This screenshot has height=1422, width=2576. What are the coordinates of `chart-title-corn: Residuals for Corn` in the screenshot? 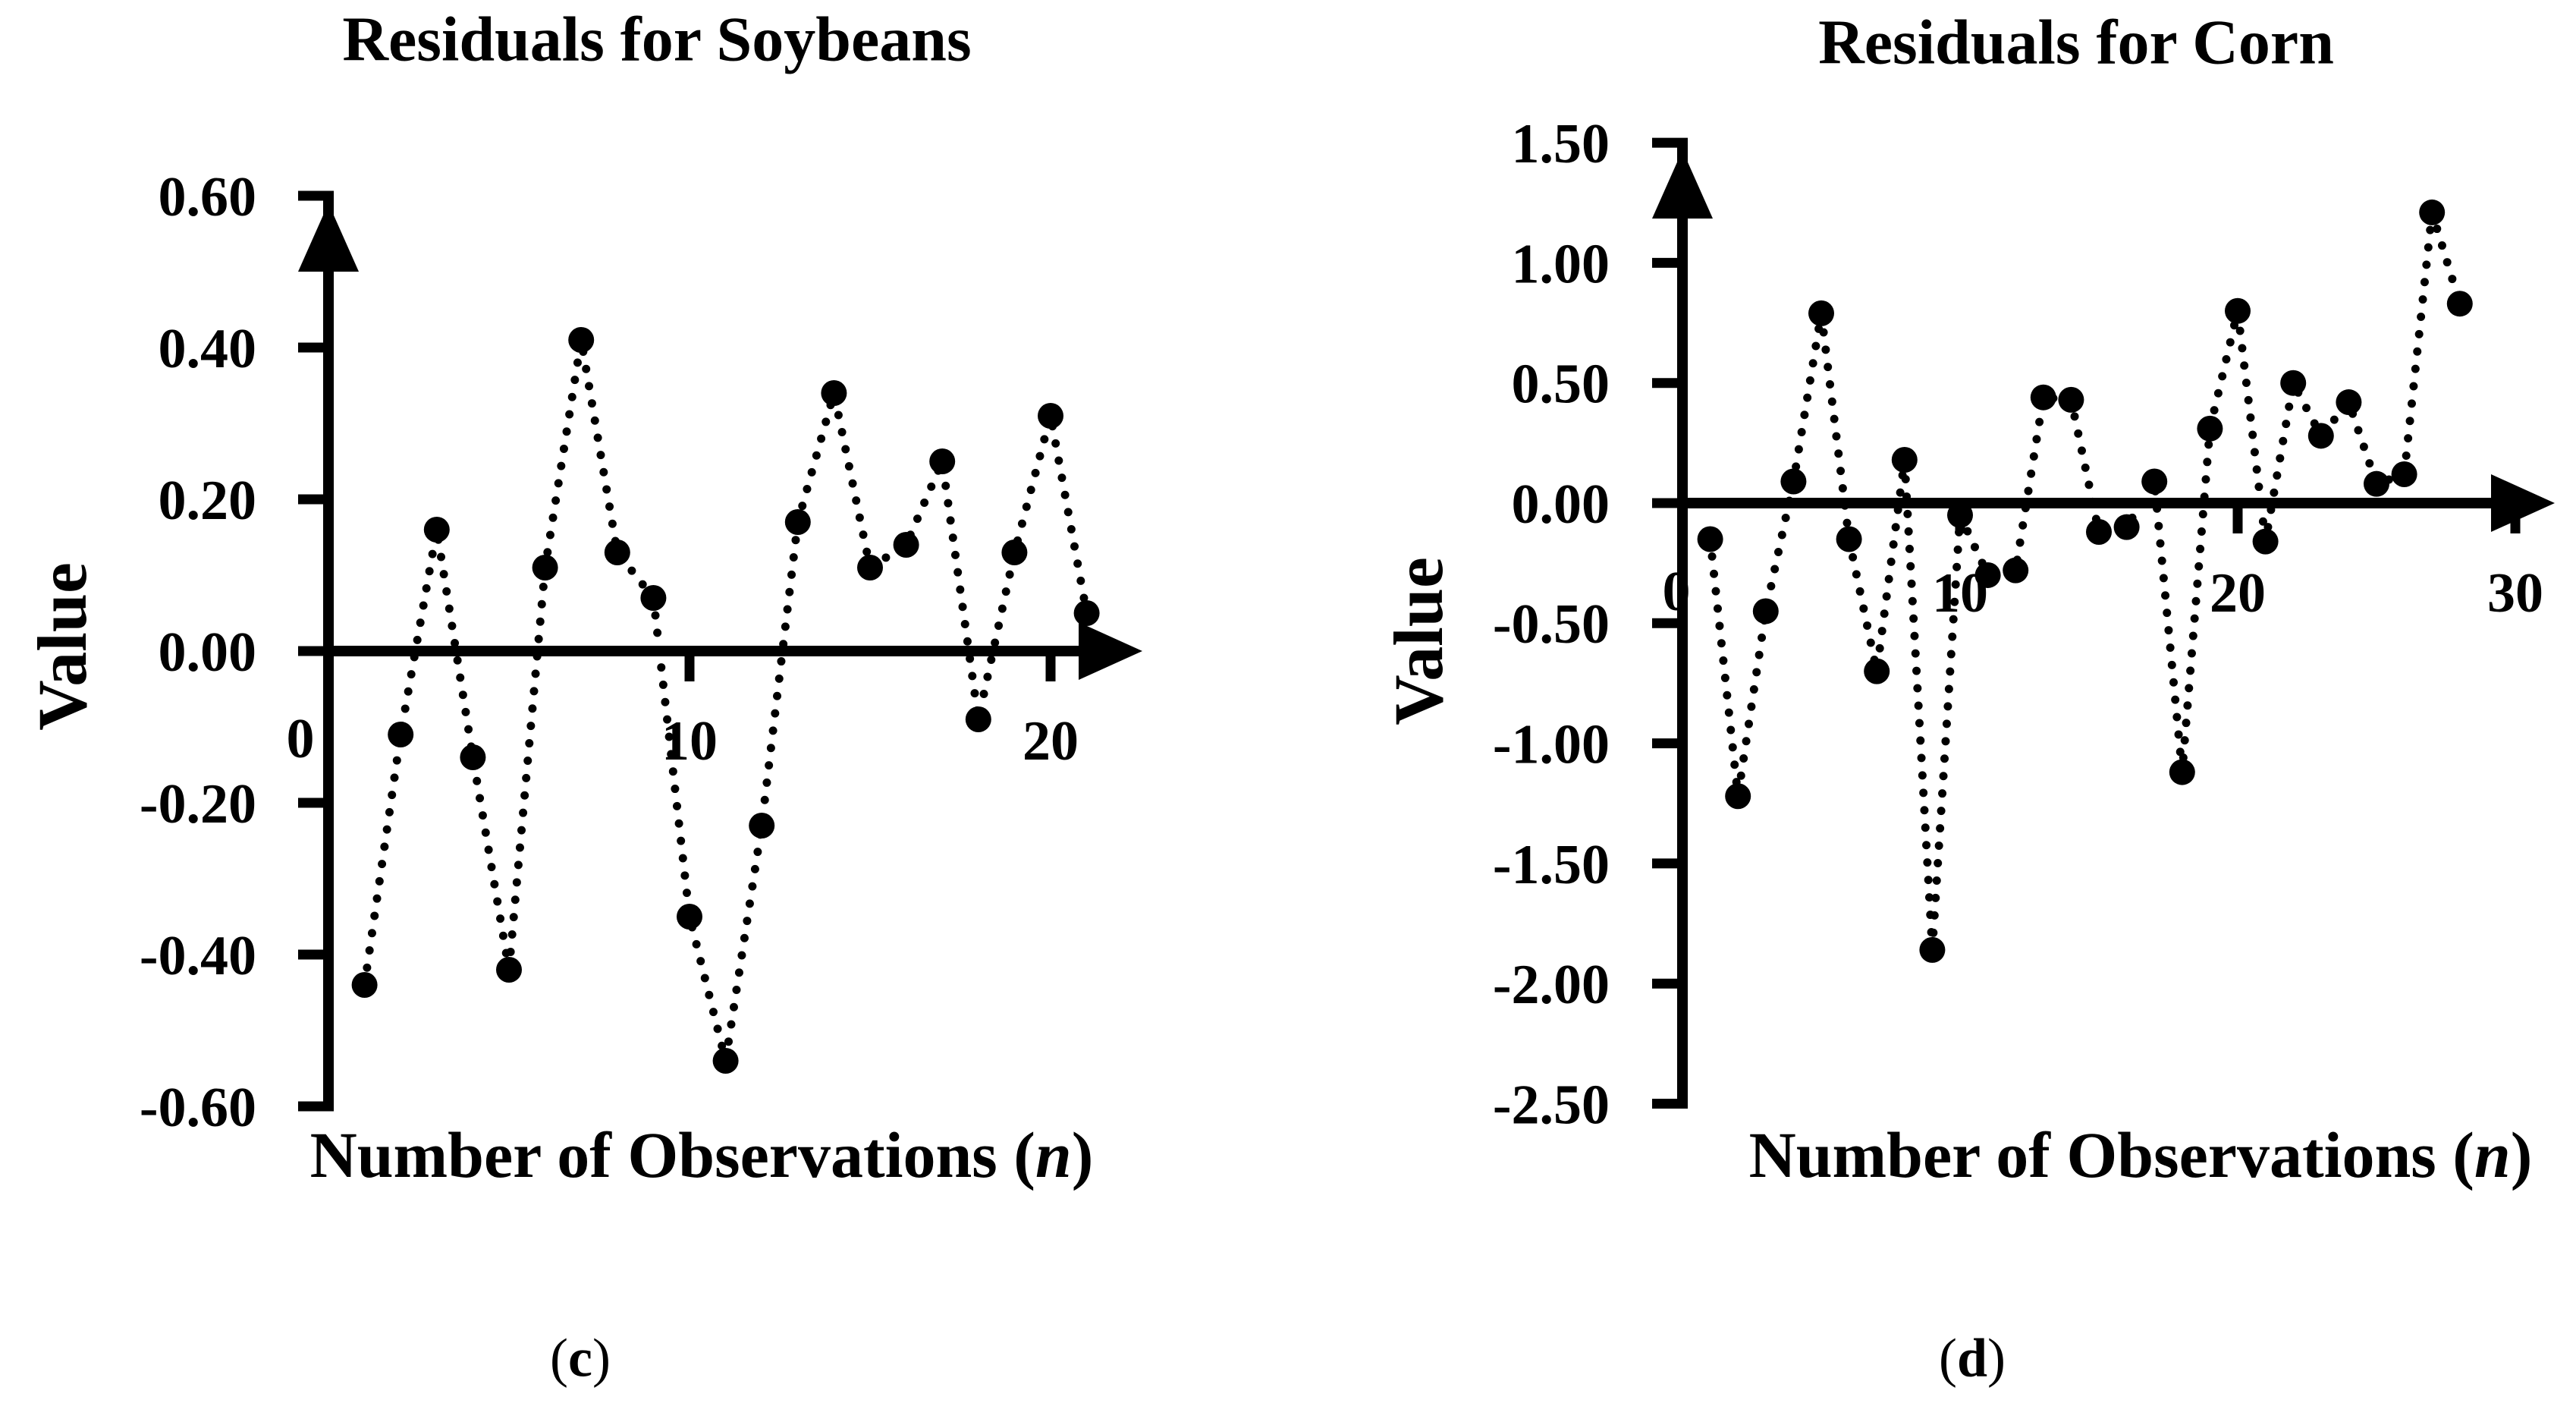 It's located at (2076, 42).